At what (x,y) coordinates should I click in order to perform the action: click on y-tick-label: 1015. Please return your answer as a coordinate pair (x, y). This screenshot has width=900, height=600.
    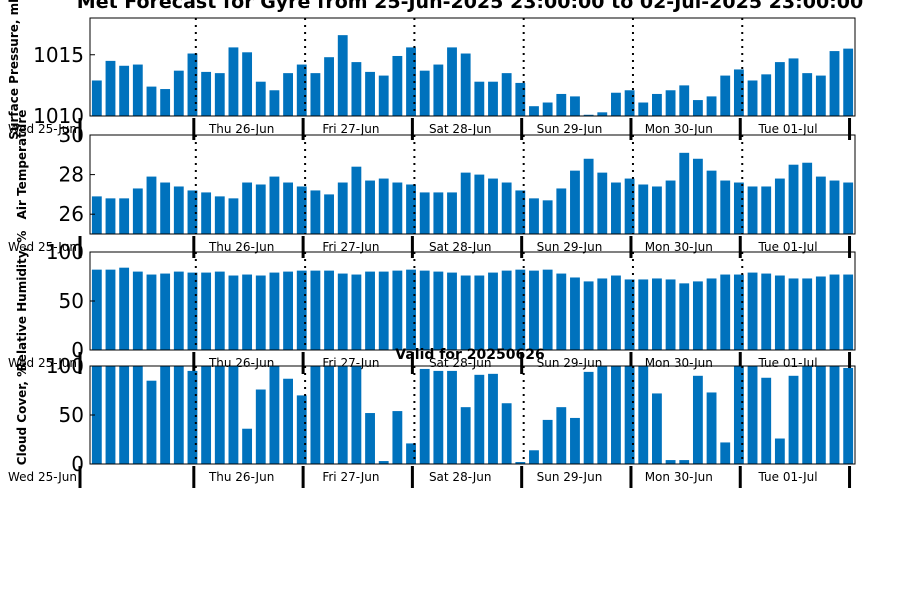
    Looking at the image, I should click on (58, 55).